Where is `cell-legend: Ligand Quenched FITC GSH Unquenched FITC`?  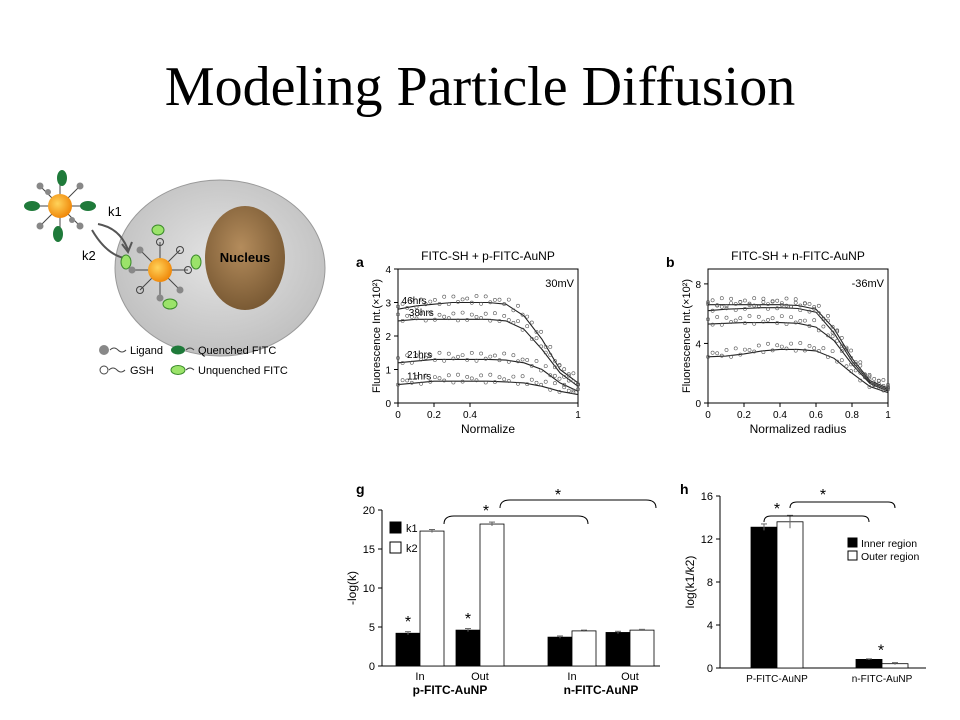 cell-legend: Ligand Quenched FITC GSH Unquenched FITC is located at coordinates (193, 361).